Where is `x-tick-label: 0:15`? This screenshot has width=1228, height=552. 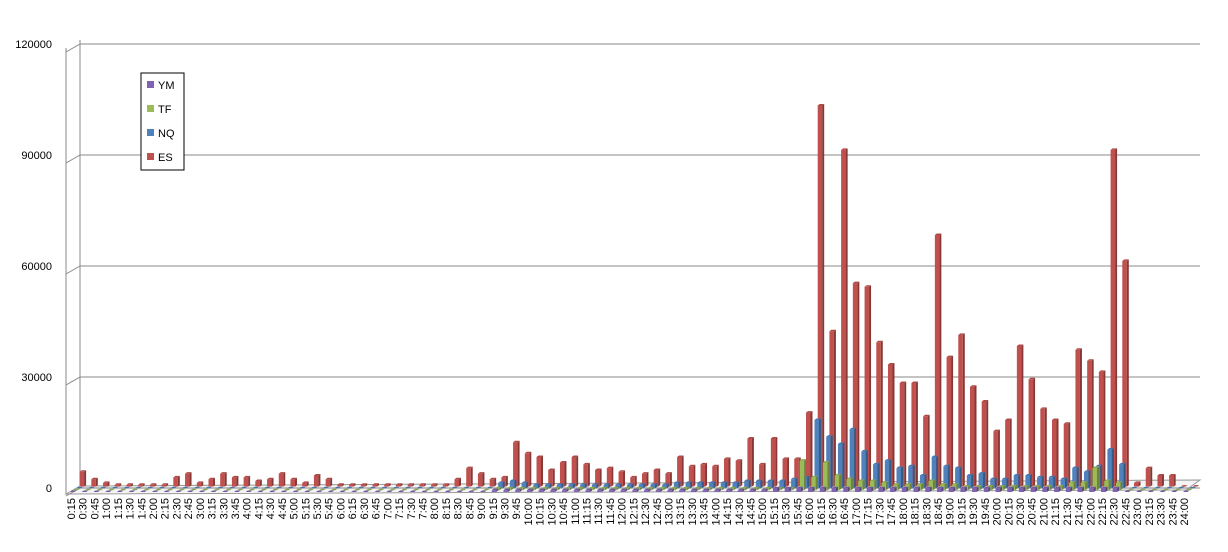 x-tick-label: 0:15 is located at coordinates (72, 508).